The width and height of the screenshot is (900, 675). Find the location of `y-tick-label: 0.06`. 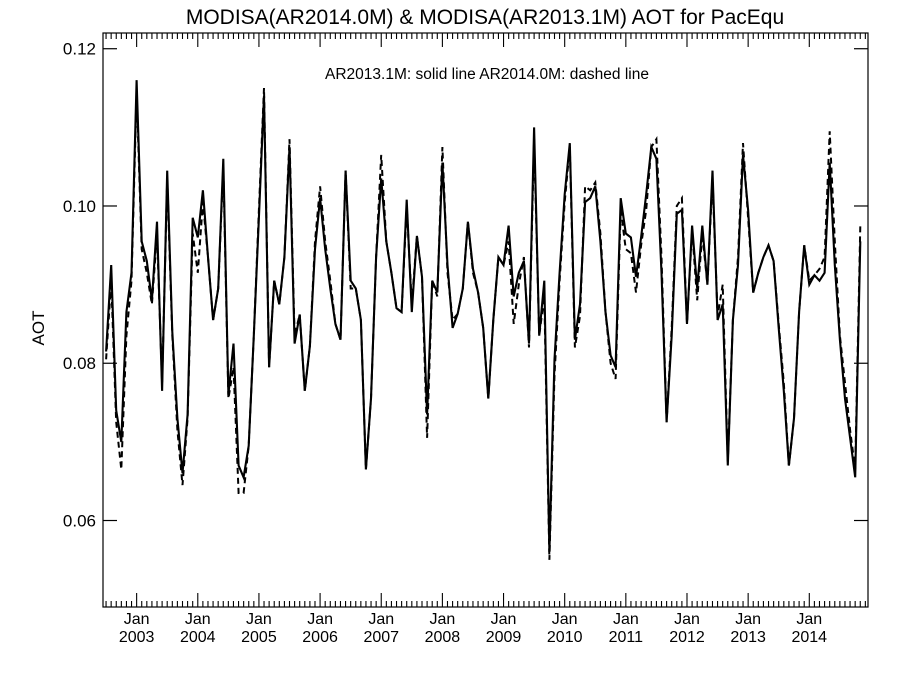

y-tick-label: 0.06 is located at coordinates (79, 521).